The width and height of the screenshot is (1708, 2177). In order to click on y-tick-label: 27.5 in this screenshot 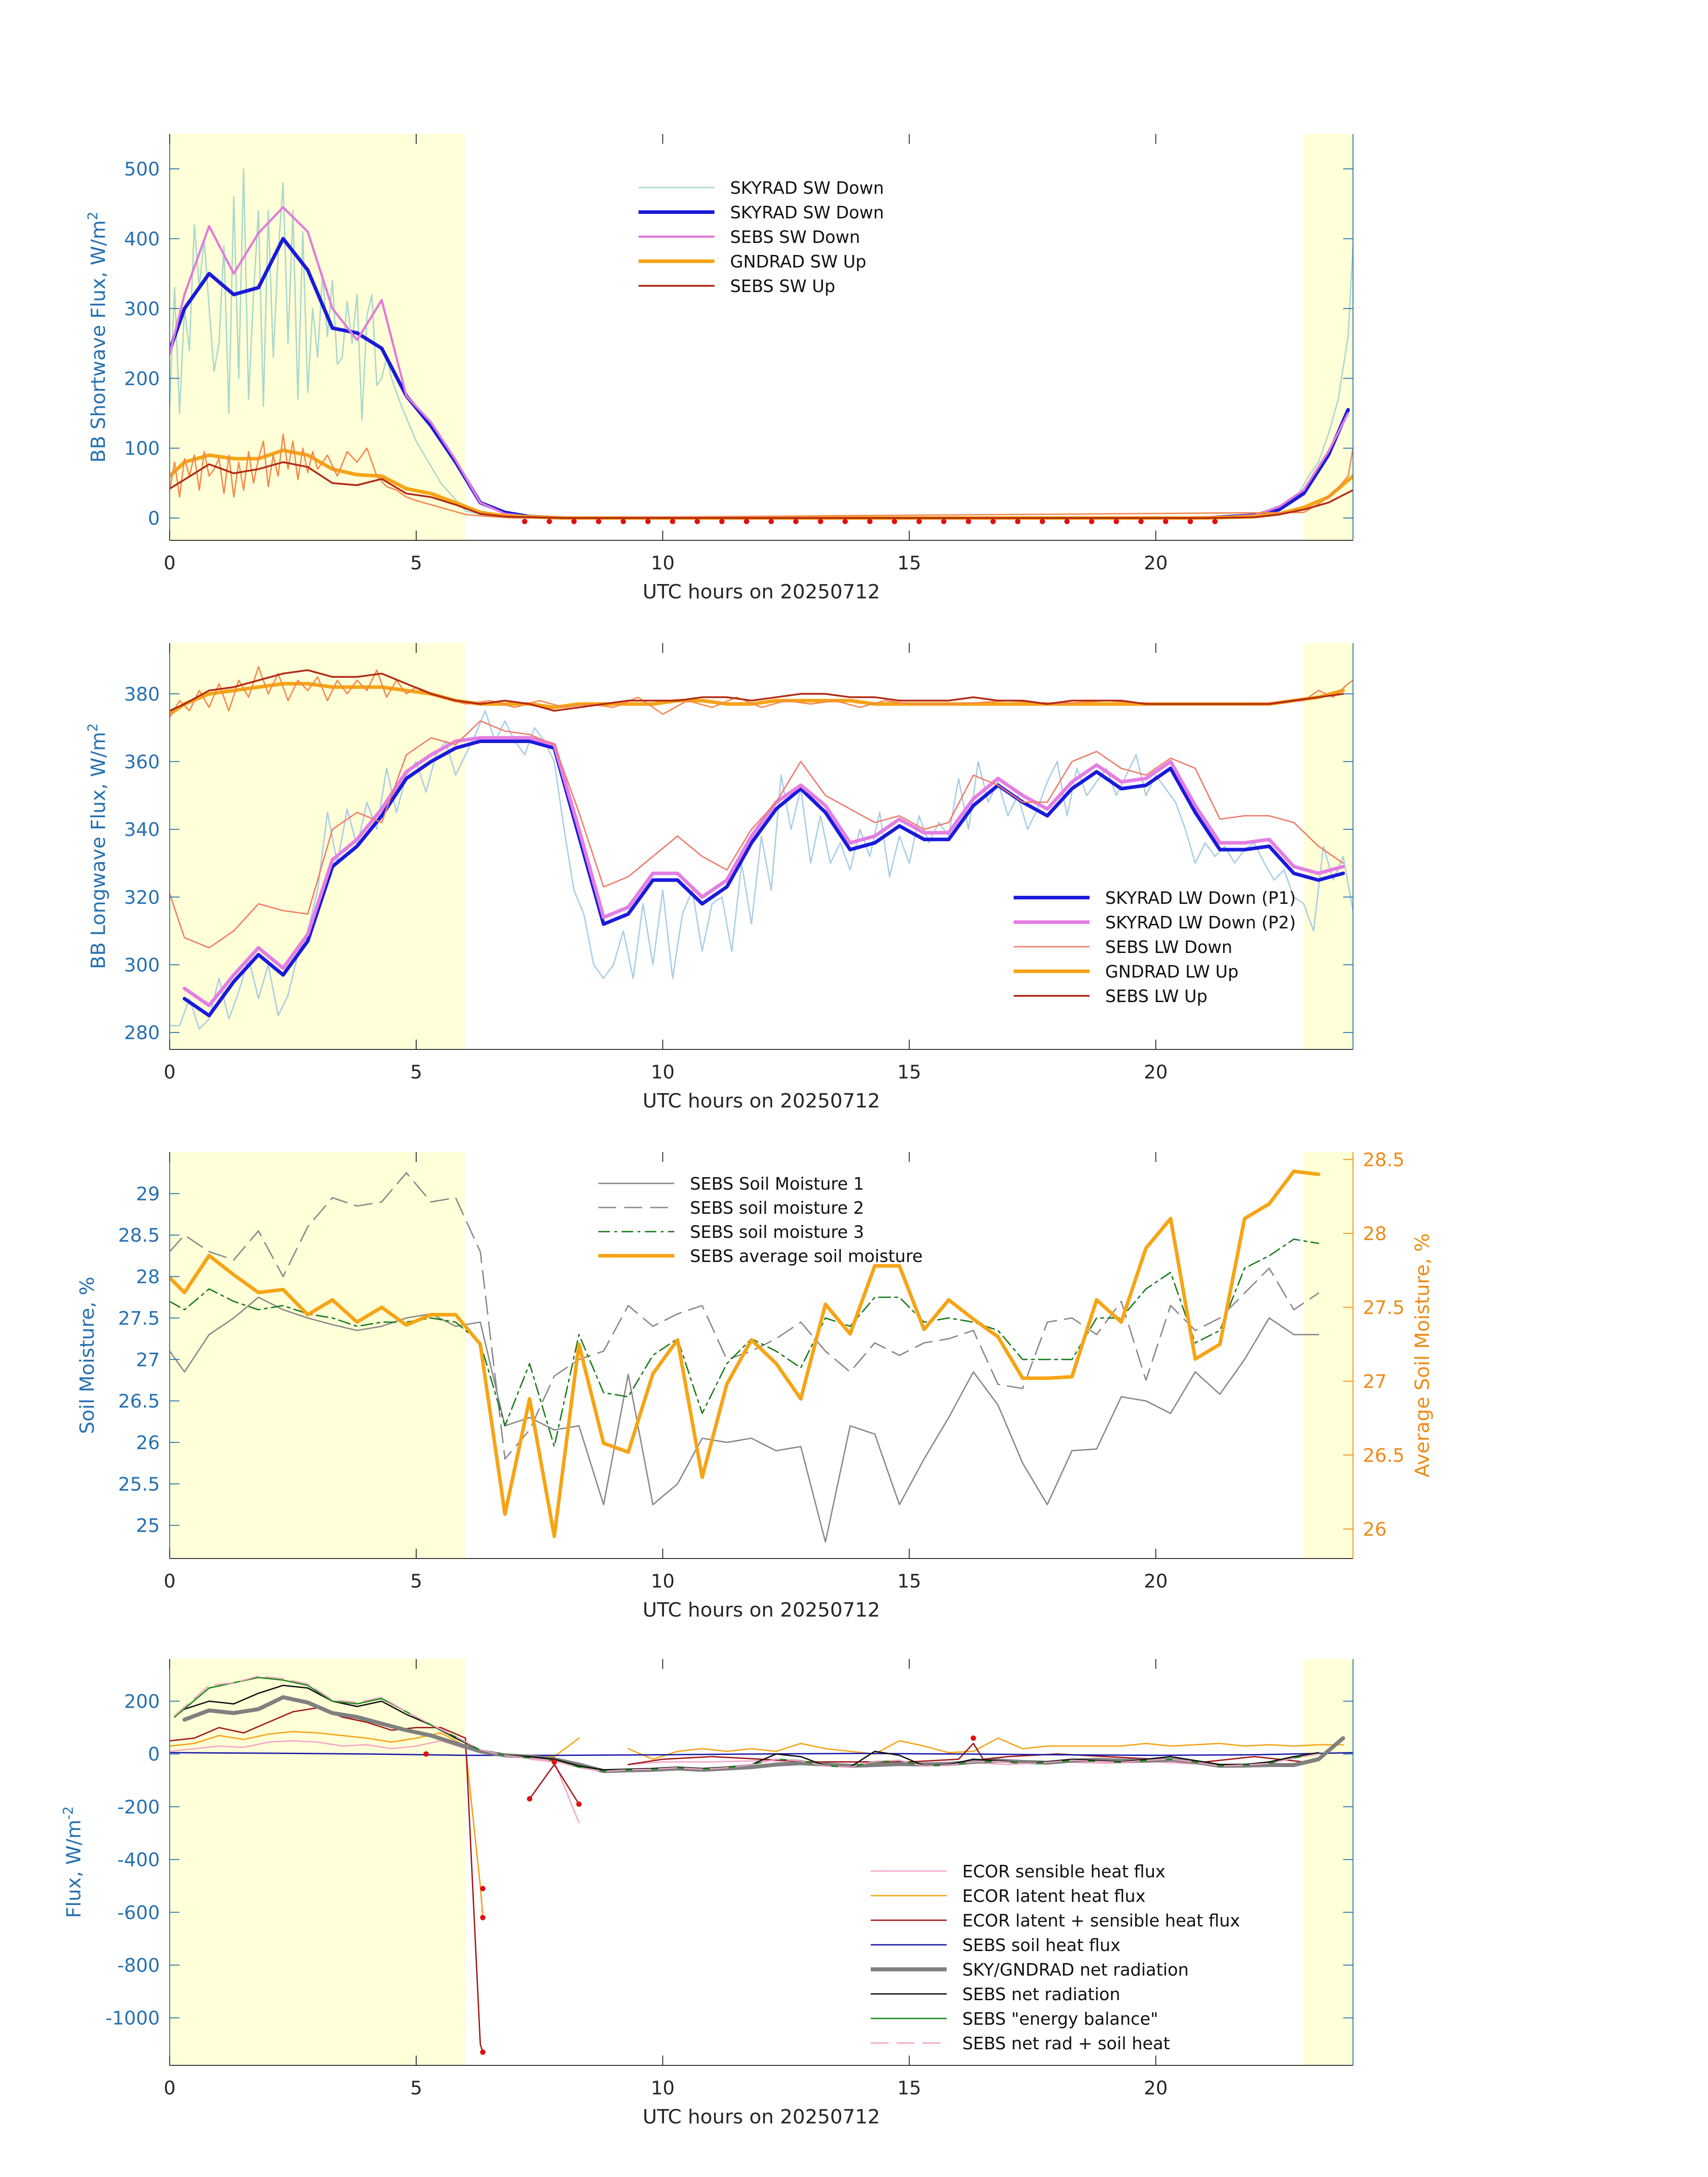, I will do `click(139, 1318)`.